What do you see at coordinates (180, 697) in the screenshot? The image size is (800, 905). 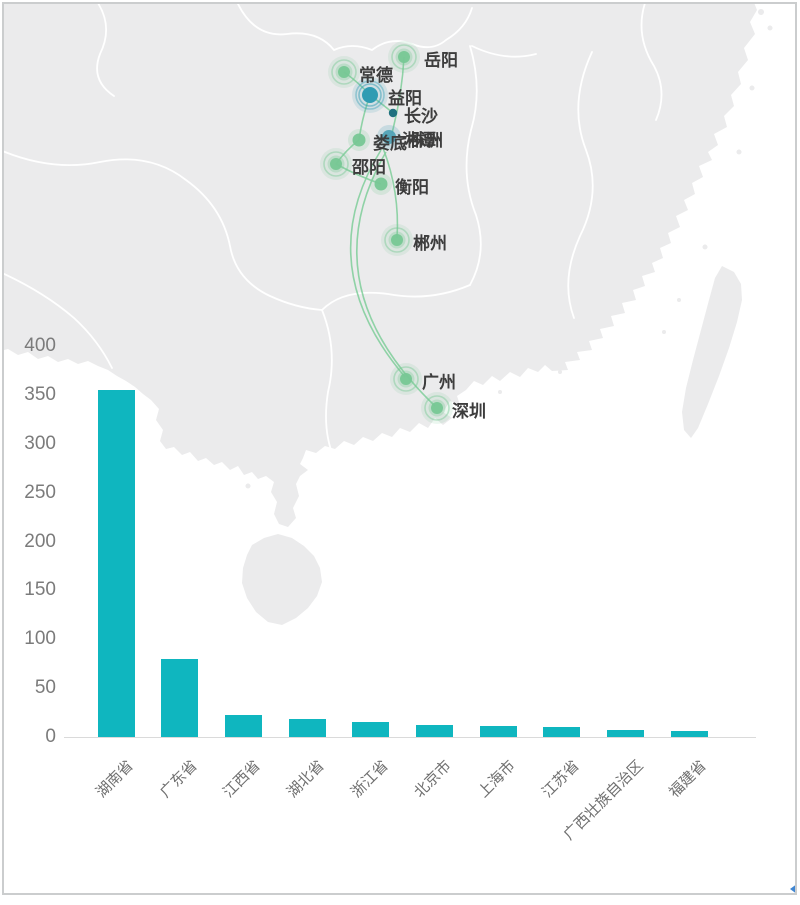 I see `bar-广东省` at bounding box center [180, 697].